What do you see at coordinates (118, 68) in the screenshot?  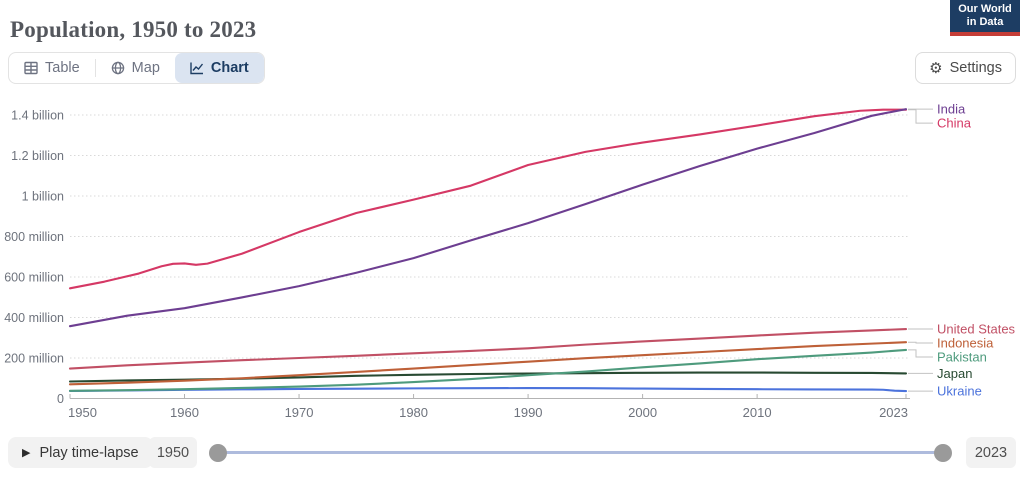 I see `globe-icon` at bounding box center [118, 68].